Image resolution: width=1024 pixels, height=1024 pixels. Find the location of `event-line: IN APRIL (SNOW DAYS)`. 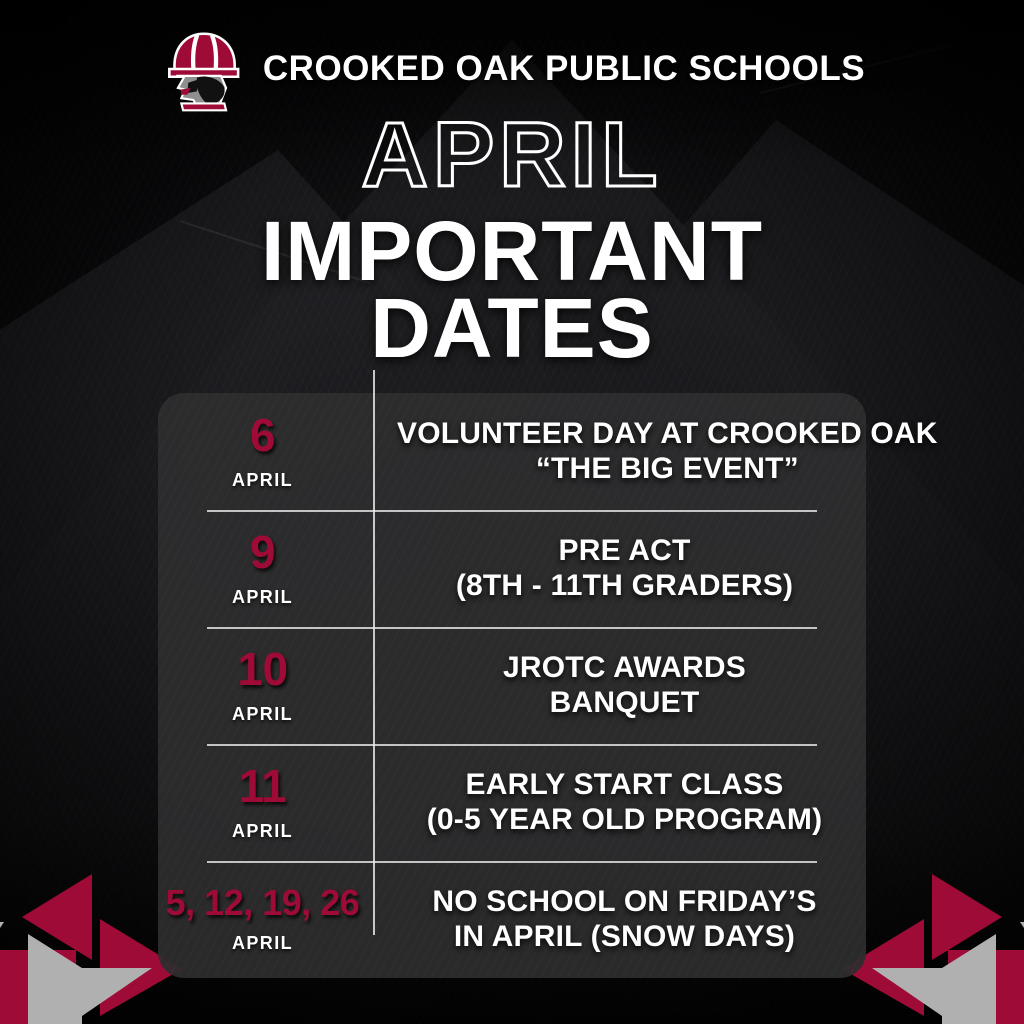

event-line: IN APRIL (SNOW DAYS) is located at coordinates (624, 936).